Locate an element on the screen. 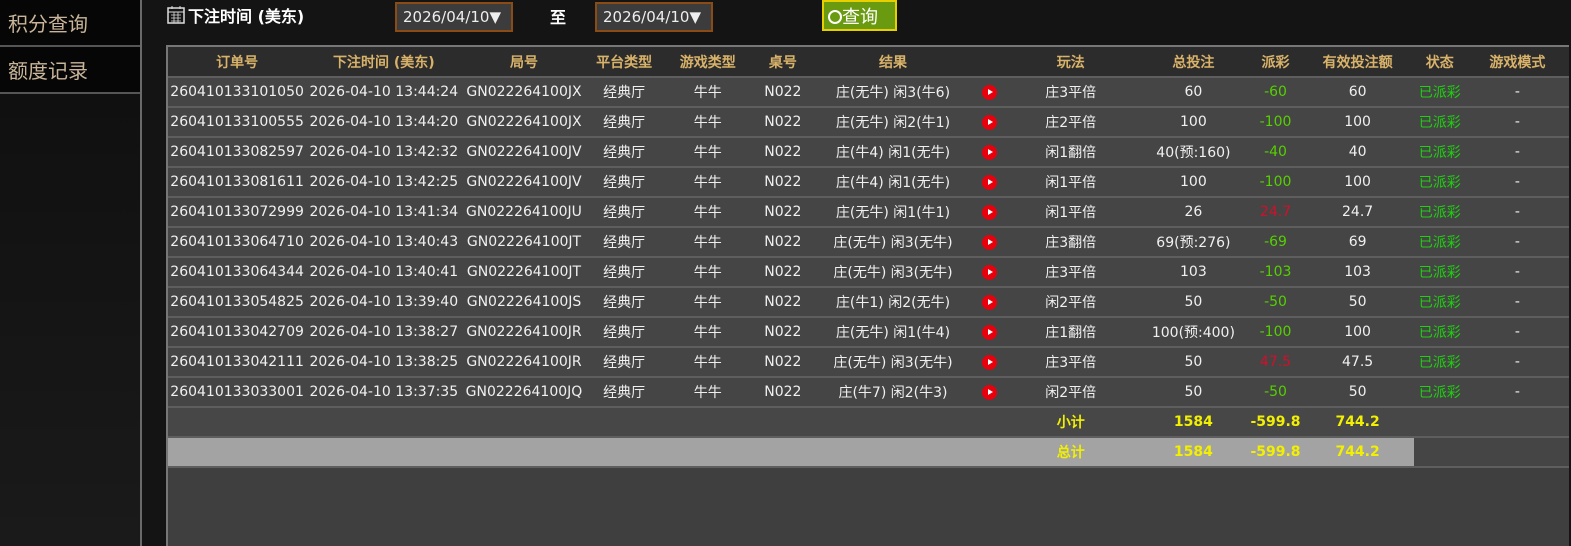  total-bet-cell: 26 is located at coordinates (1193, 212).